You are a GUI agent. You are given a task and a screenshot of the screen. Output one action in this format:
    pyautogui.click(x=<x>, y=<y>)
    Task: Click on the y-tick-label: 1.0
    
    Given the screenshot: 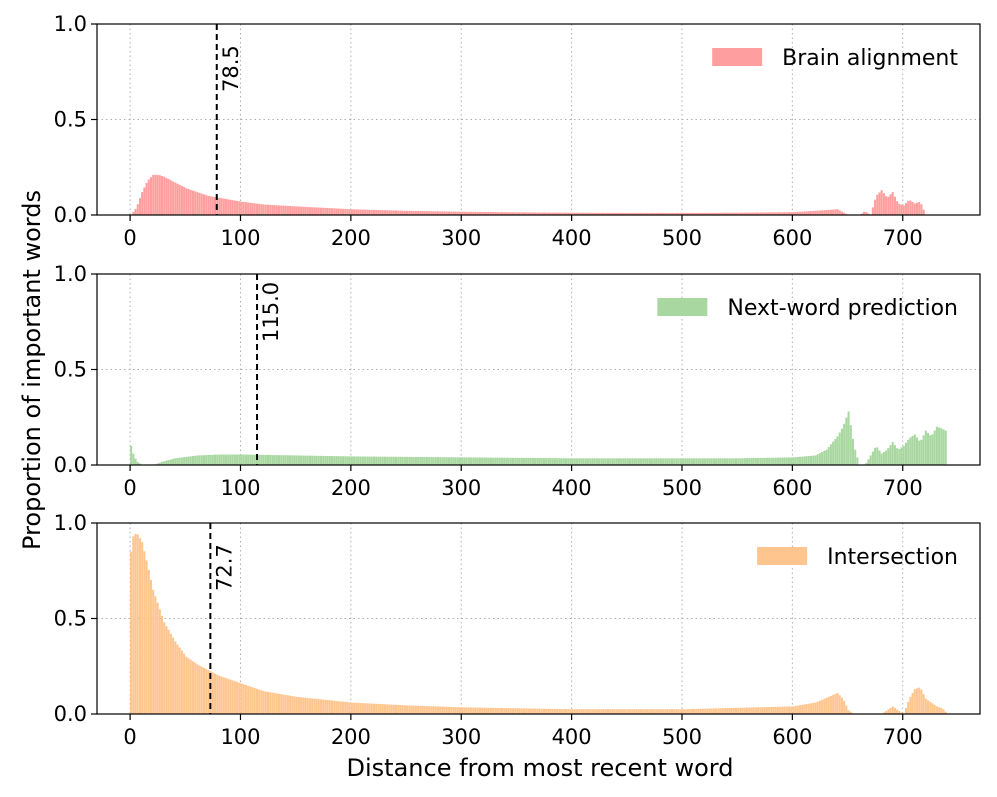 What is the action you would take?
    pyautogui.click(x=70, y=24)
    